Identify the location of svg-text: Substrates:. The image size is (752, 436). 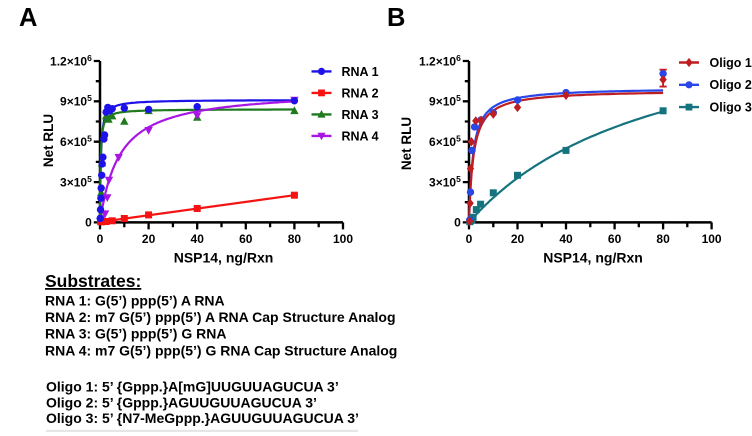
(93, 281).